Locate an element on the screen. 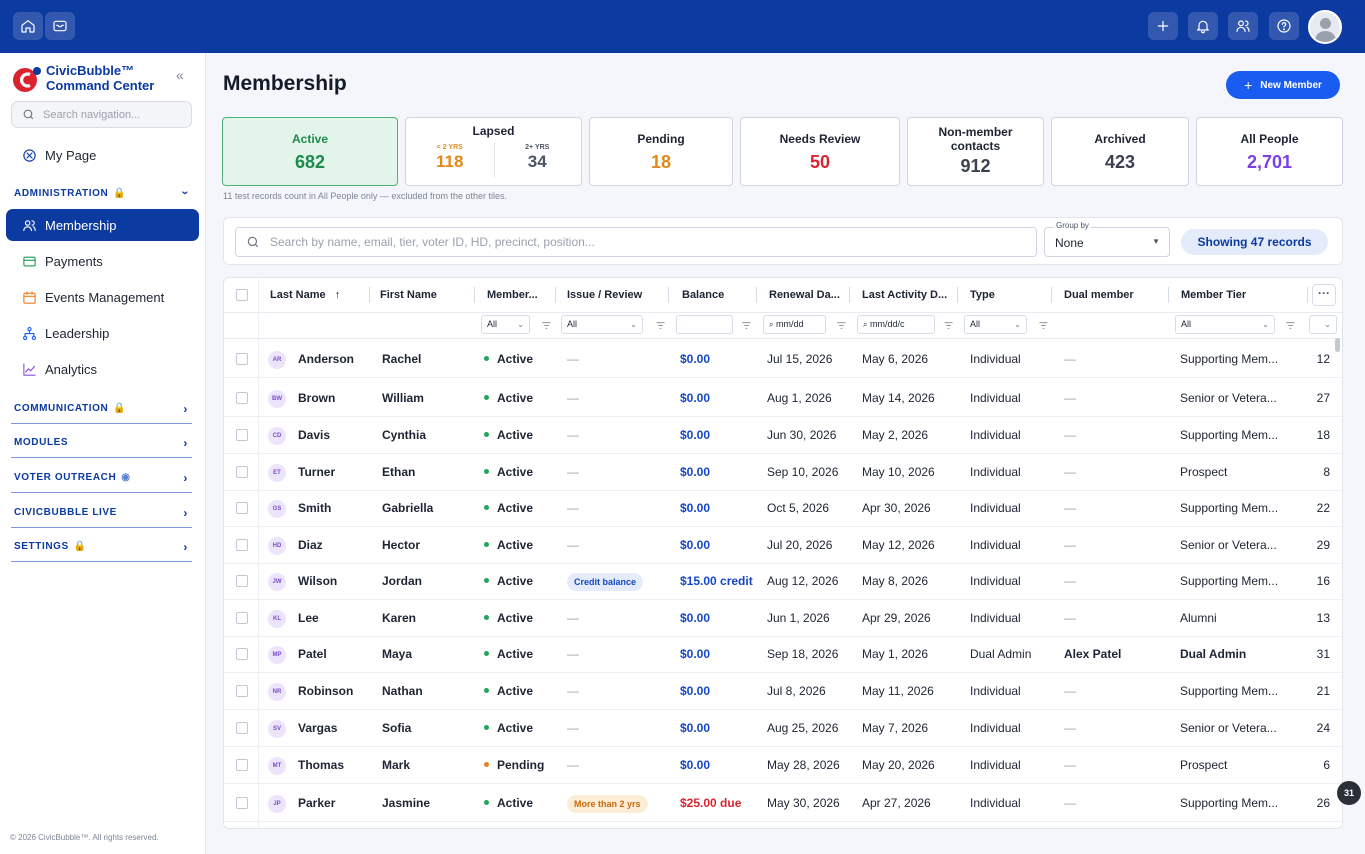  brand: CivicBubble™ Command Center is located at coordinates (102, 79).